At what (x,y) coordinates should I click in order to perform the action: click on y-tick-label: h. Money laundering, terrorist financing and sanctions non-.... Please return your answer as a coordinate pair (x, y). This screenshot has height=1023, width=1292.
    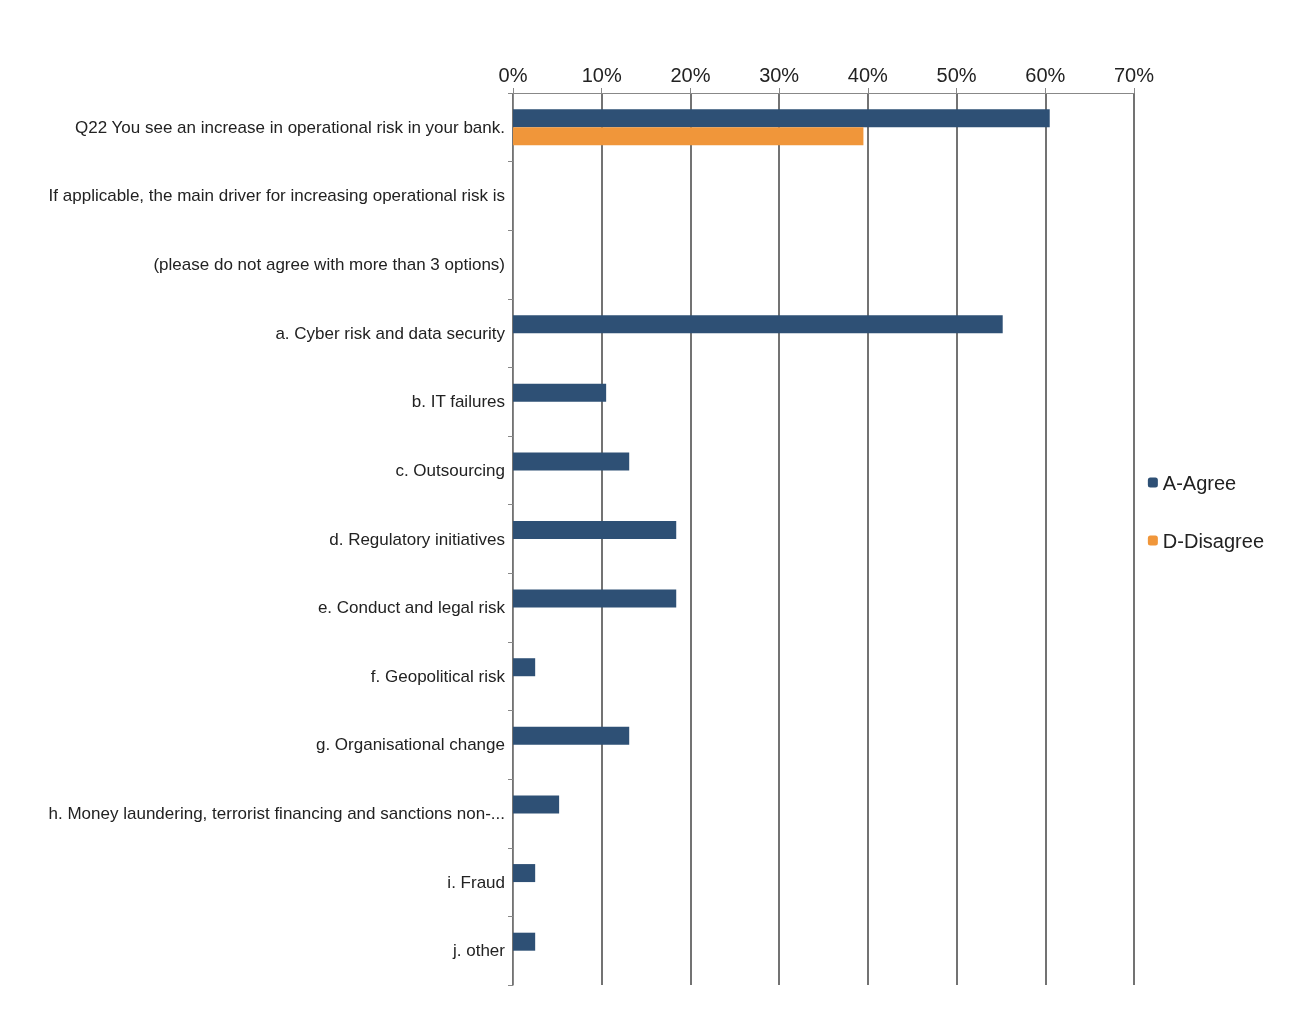
    Looking at the image, I should click on (276, 813).